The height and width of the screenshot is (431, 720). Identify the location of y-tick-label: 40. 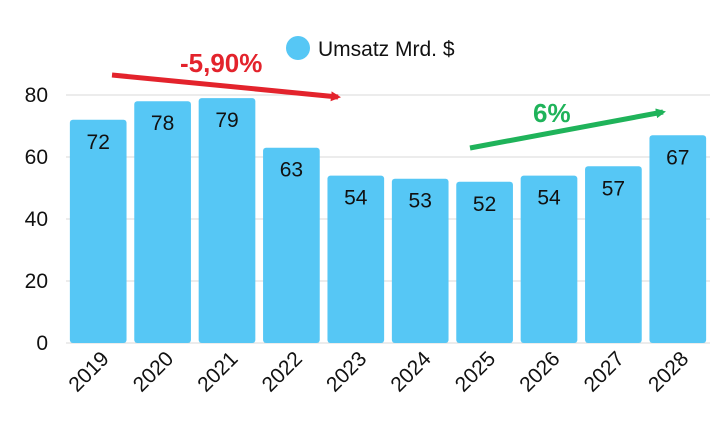
(36, 219).